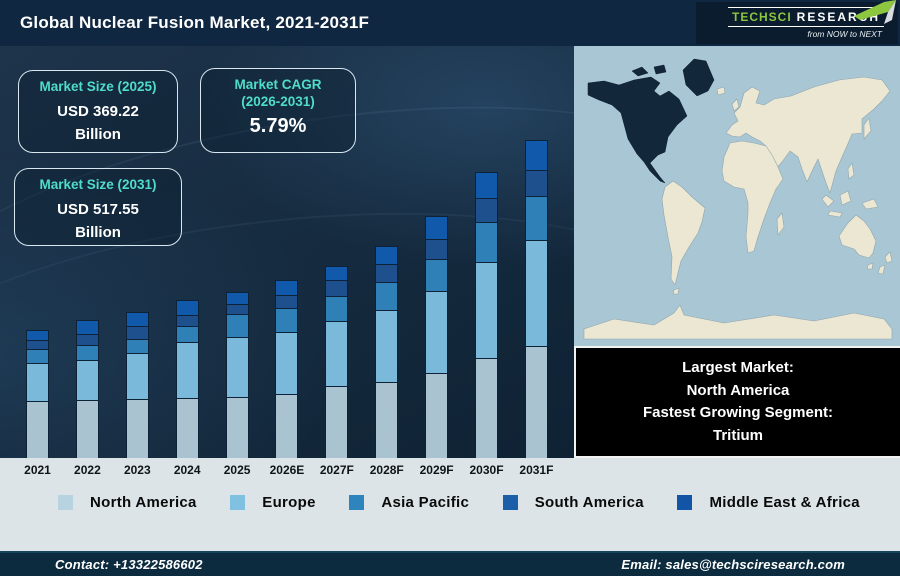 The image size is (900, 576). What do you see at coordinates (278, 125) in the screenshot?
I see `callout-value: 5.79%` at bounding box center [278, 125].